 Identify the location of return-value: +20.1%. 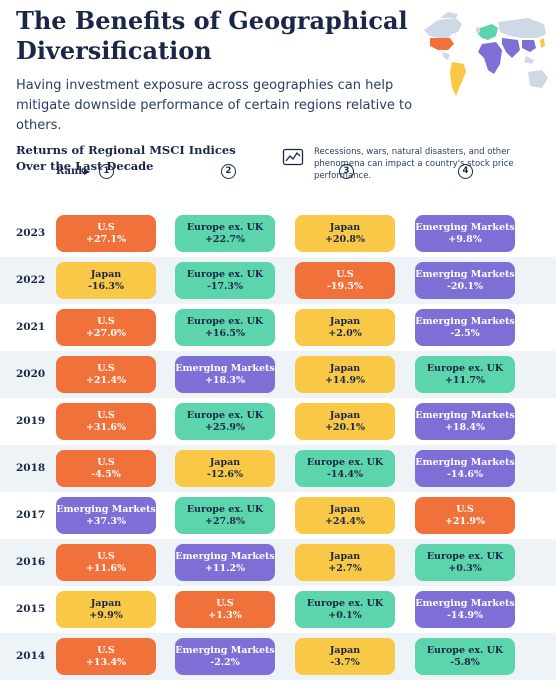
(345, 427).